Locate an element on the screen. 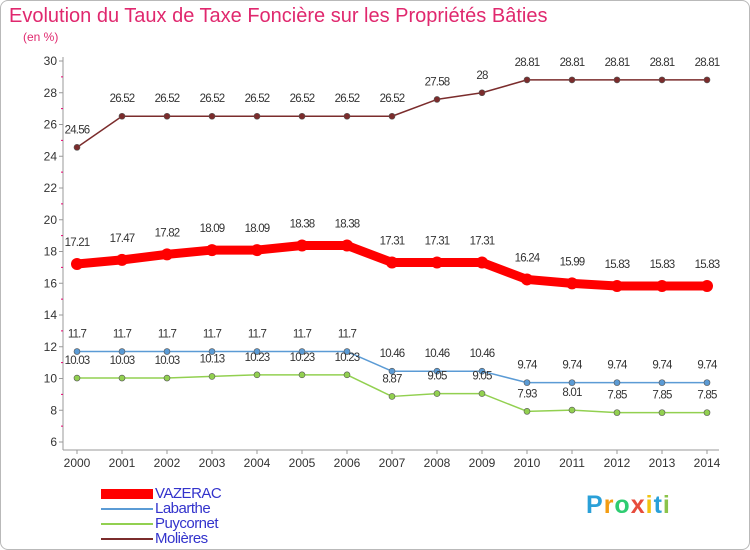 The height and width of the screenshot is (550, 750). brand-letter: x is located at coordinates (638, 505).